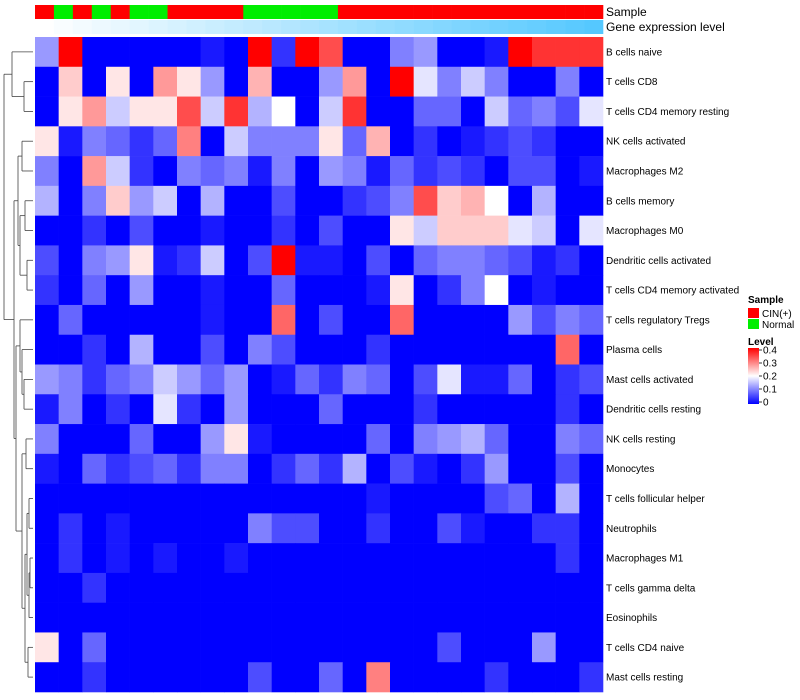 The height and width of the screenshot is (700, 800). What do you see at coordinates (626, 12) in the screenshot?
I see `sample-annotation-label: Sample` at bounding box center [626, 12].